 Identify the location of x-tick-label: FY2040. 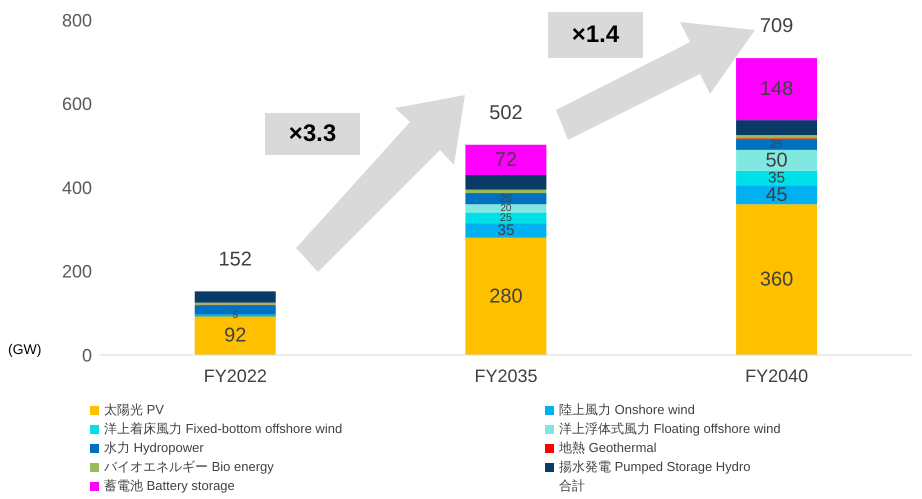
(776, 376).